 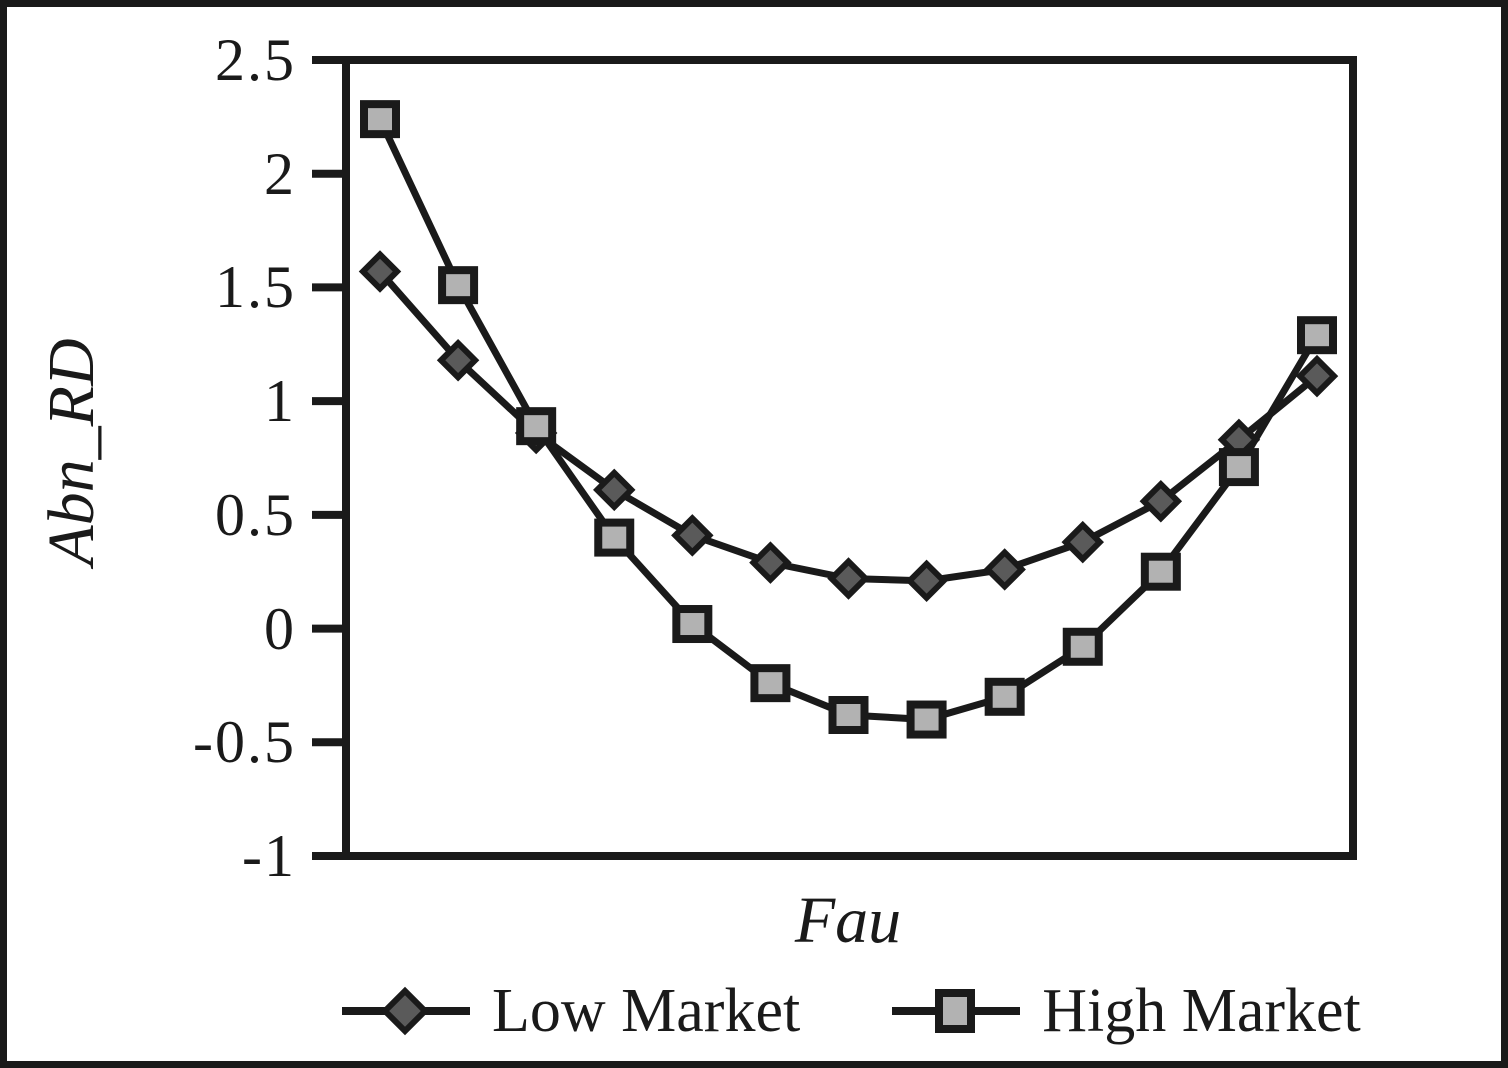 What do you see at coordinates (255, 287) in the screenshot?
I see `y-tick-label: 1.5` at bounding box center [255, 287].